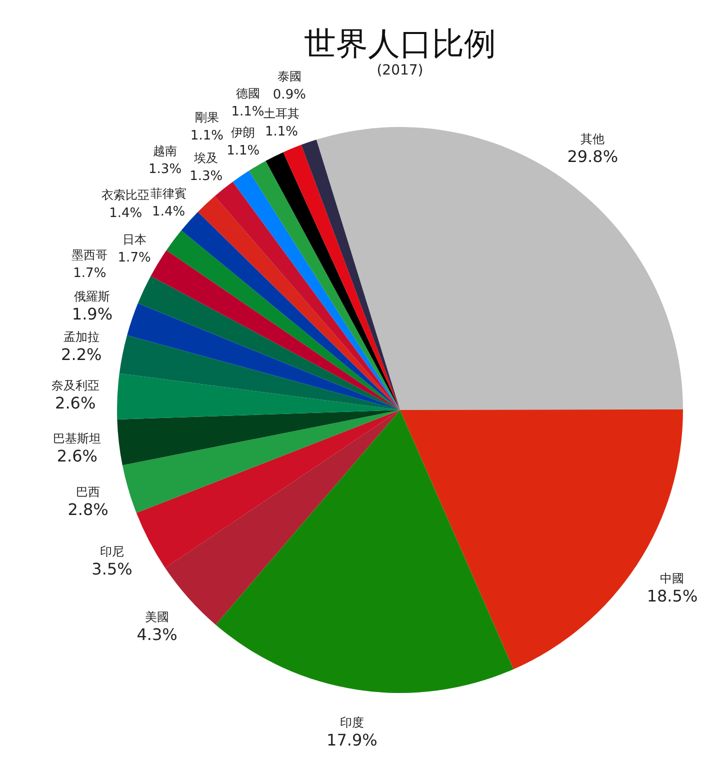 The width and height of the screenshot is (701, 763). Describe the element at coordinates (81, 337) in the screenshot. I see `slice-label: 孟加拉` at that location.